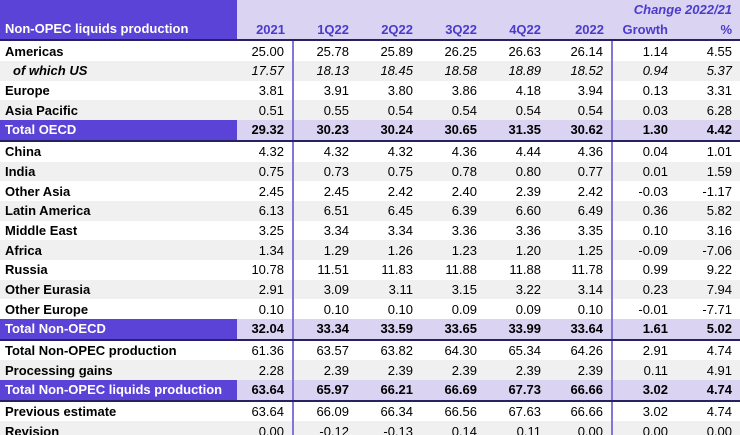 This screenshot has height=435, width=740. I want to click on value-cell: 0.78, so click(453, 171).